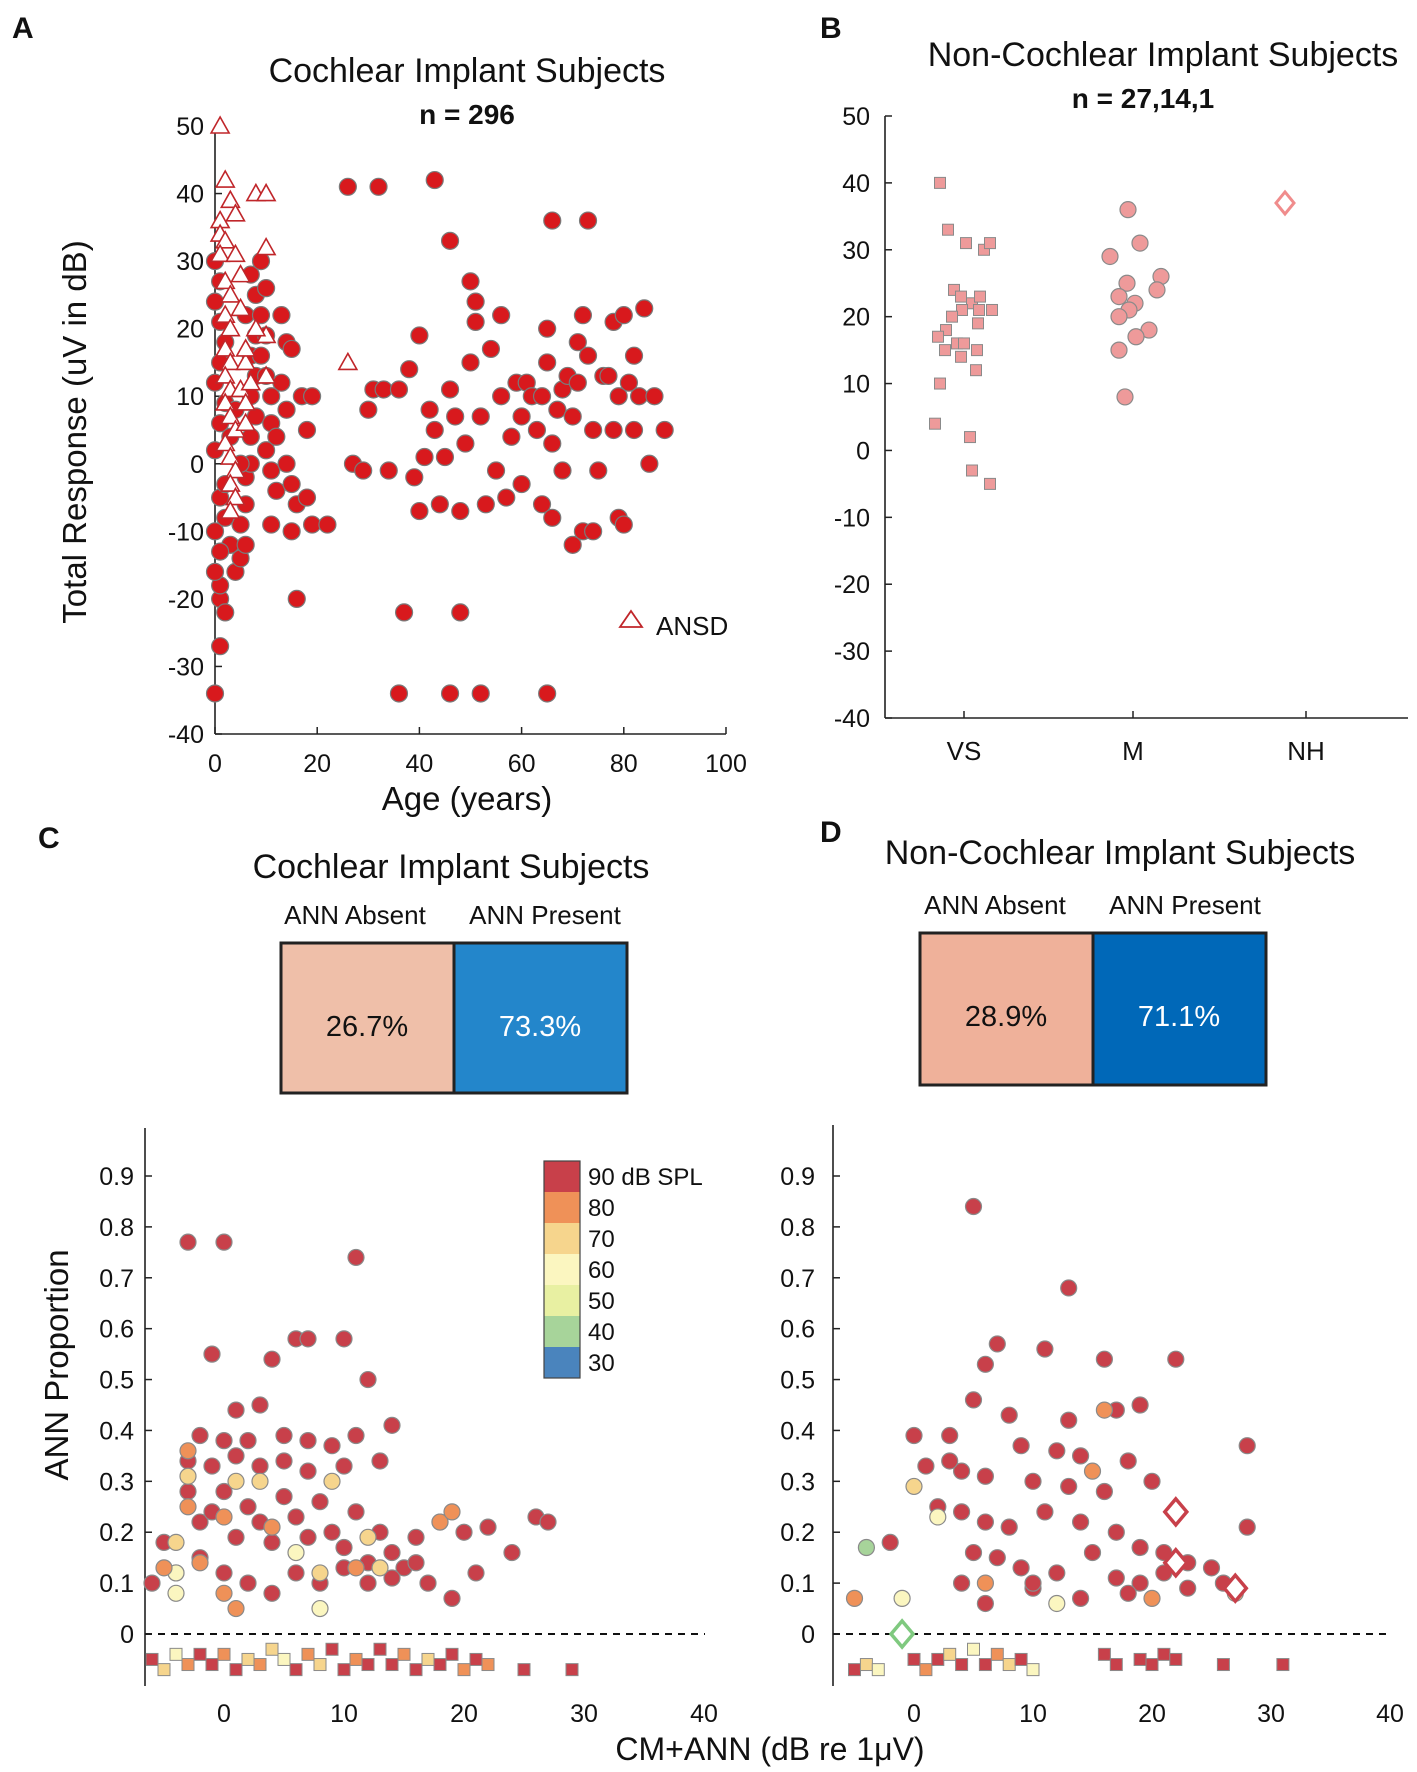  What do you see at coordinates (344, 1714) in the screenshot?
I see `x-tick-label: 10` at bounding box center [344, 1714].